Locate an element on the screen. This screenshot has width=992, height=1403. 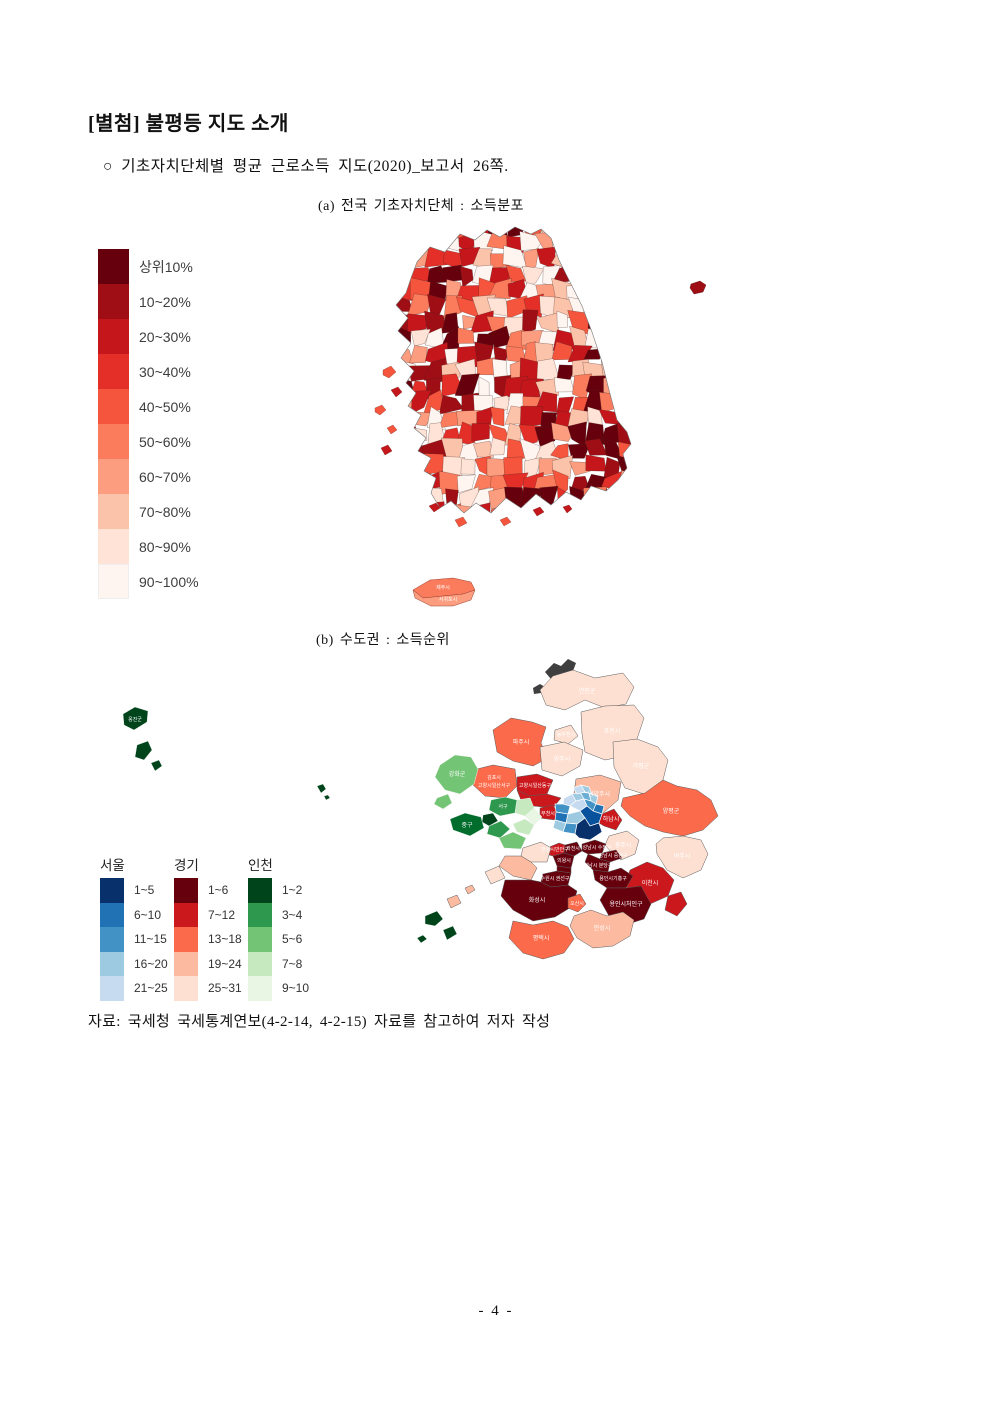
figure-b-caption: (b) 수도권 : 소득순위 is located at coordinates (383, 640).